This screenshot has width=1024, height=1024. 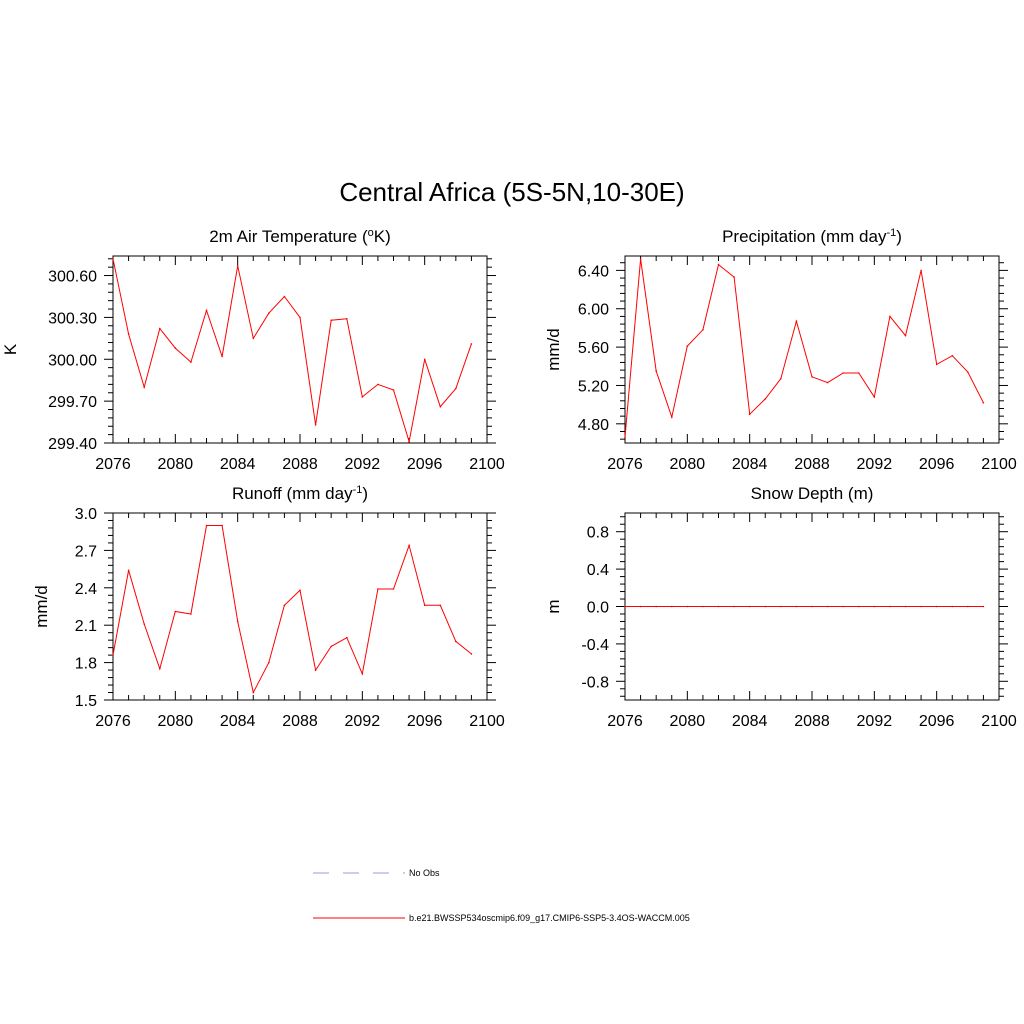 I want to click on y-tick-label: 1.8, so click(x=86, y=664).